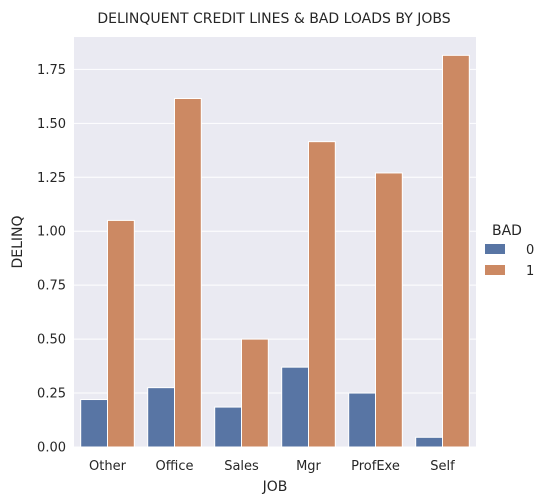 Image resolution: width=547 pixels, height=504 pixels. I want to click on x-tick-labels: Other Office Sales Mgr ProfExe Self, so click(272, 466).